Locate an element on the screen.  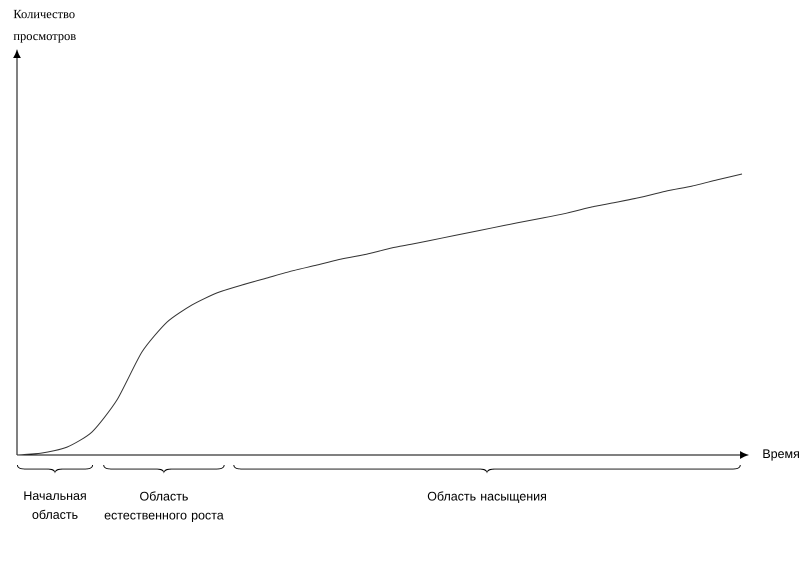
text: Начальная область is located at coordinates (55, 505).